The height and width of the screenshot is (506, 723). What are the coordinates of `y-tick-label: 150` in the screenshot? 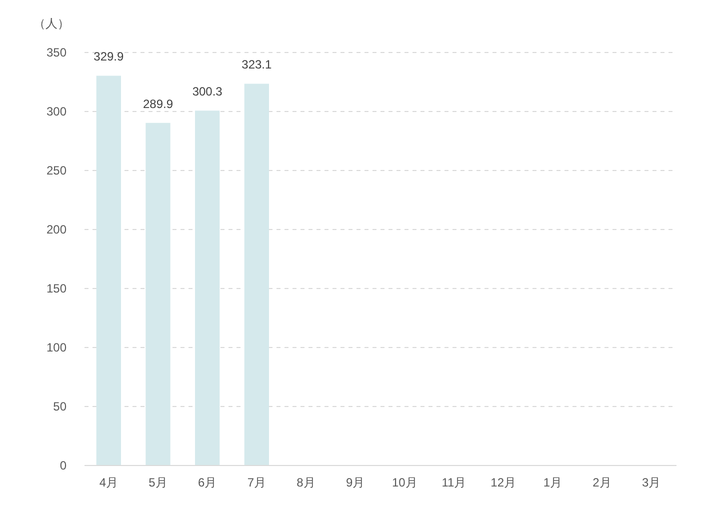 It's located at (56, 289).